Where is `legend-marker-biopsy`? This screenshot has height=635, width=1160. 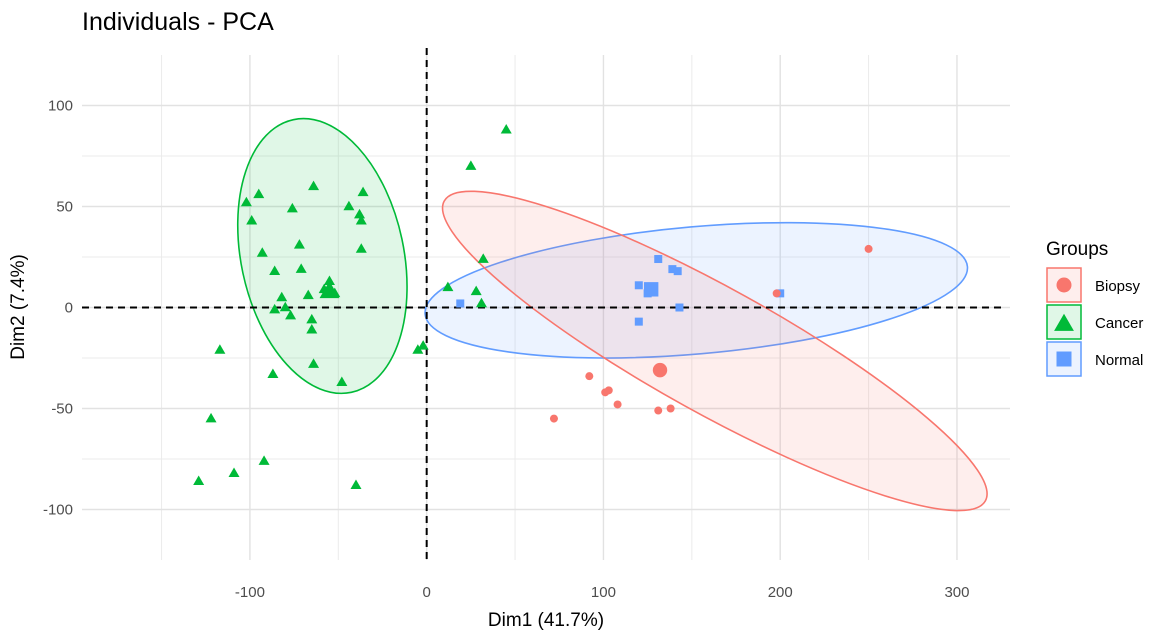
legend-marker-biopsy is located at coordinates (1064, 285).